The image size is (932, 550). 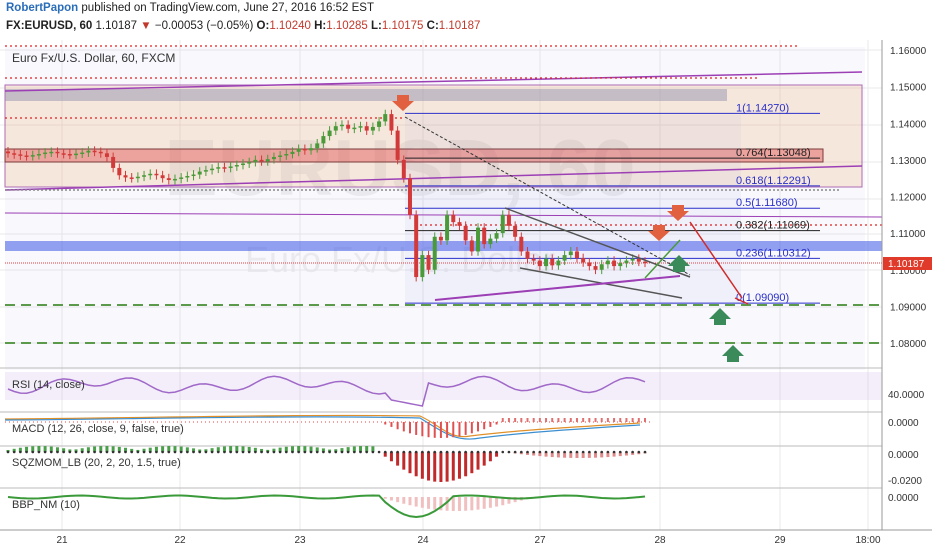 What do you see at coordinates (908, 124) in the screenshot?
I see `y-tick-label: 1.14000` at bounding box center [908, 124].